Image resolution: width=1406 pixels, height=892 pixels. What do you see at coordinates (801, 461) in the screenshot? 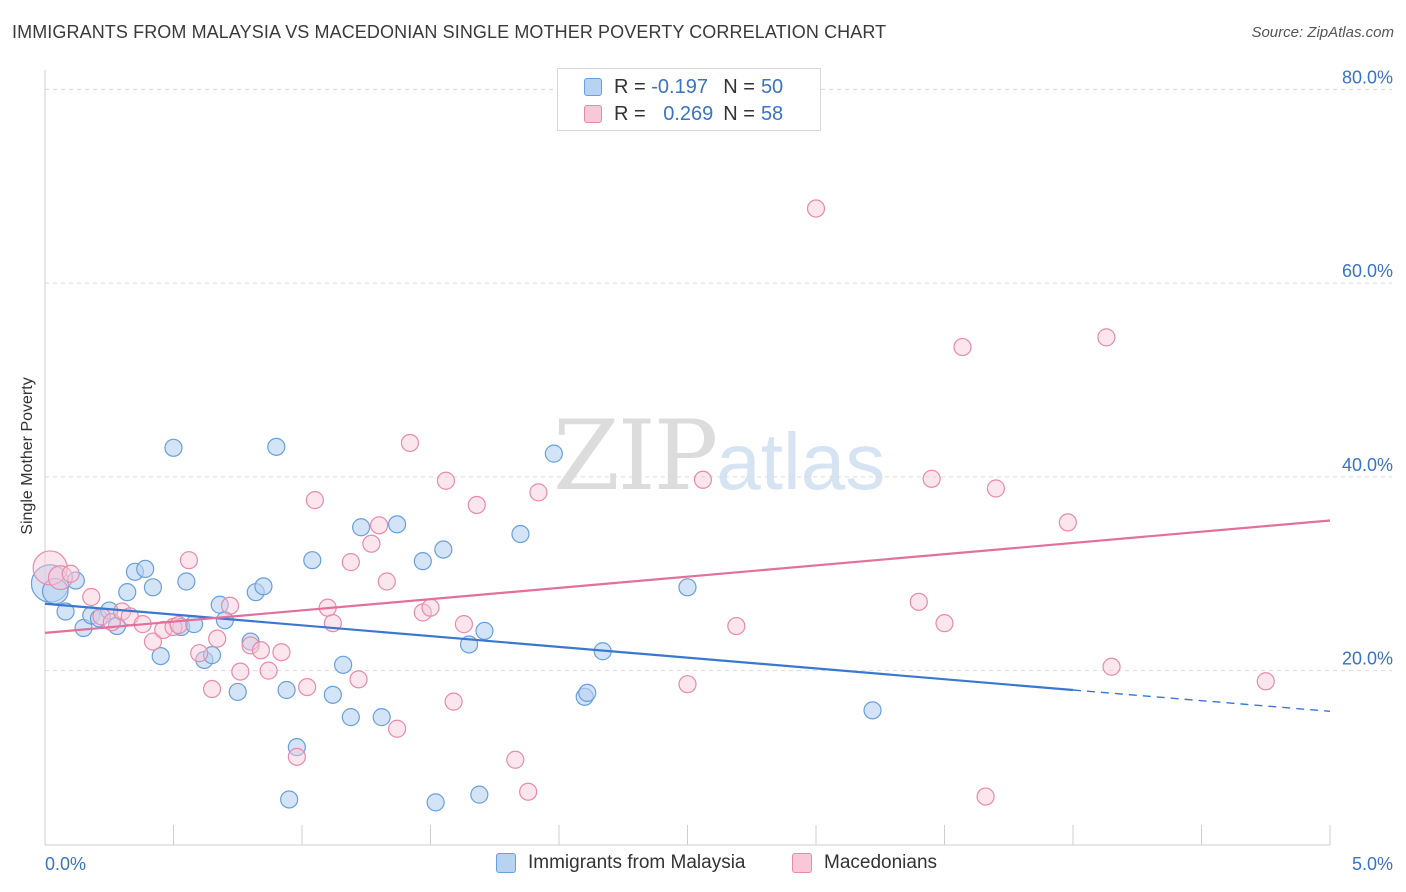
I see `watermark-atlas: atlas` at bounding box center [801, 461].